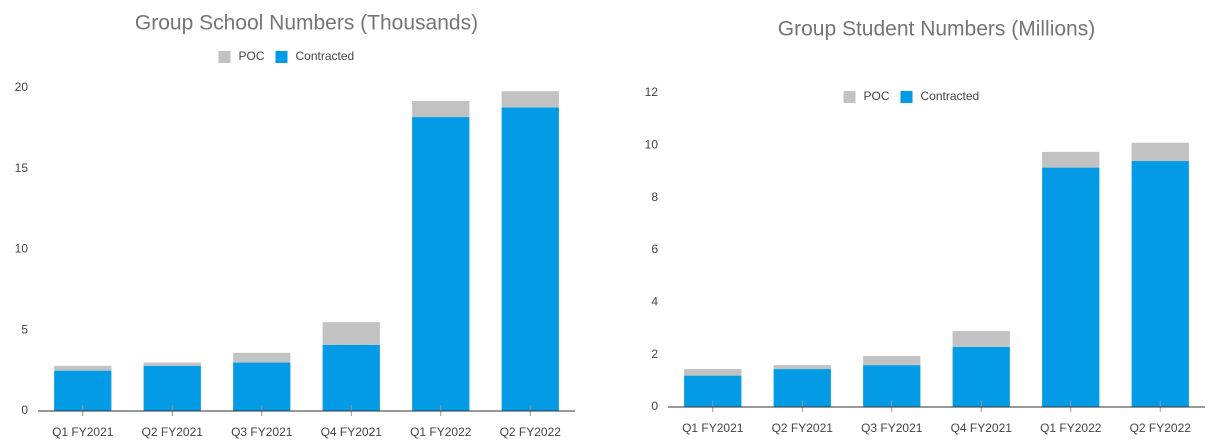  What do you see at coordinates (936, 29) in the screenshot?
I see `chart-title: Group Student Numbers (Millions)` at bounding box center [936, 29].